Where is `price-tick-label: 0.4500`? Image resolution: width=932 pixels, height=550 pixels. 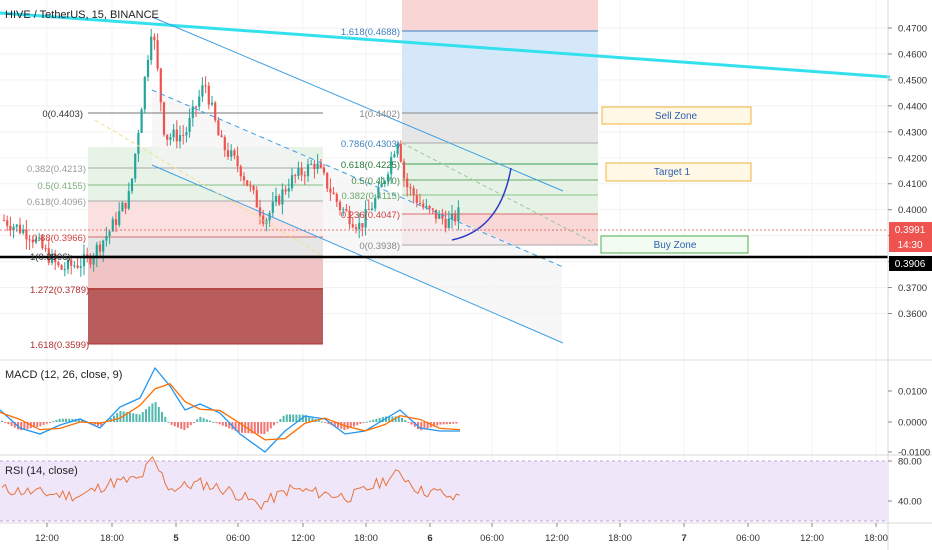
price-tick-label: 0.4500 is located at coordinates (912, 80).